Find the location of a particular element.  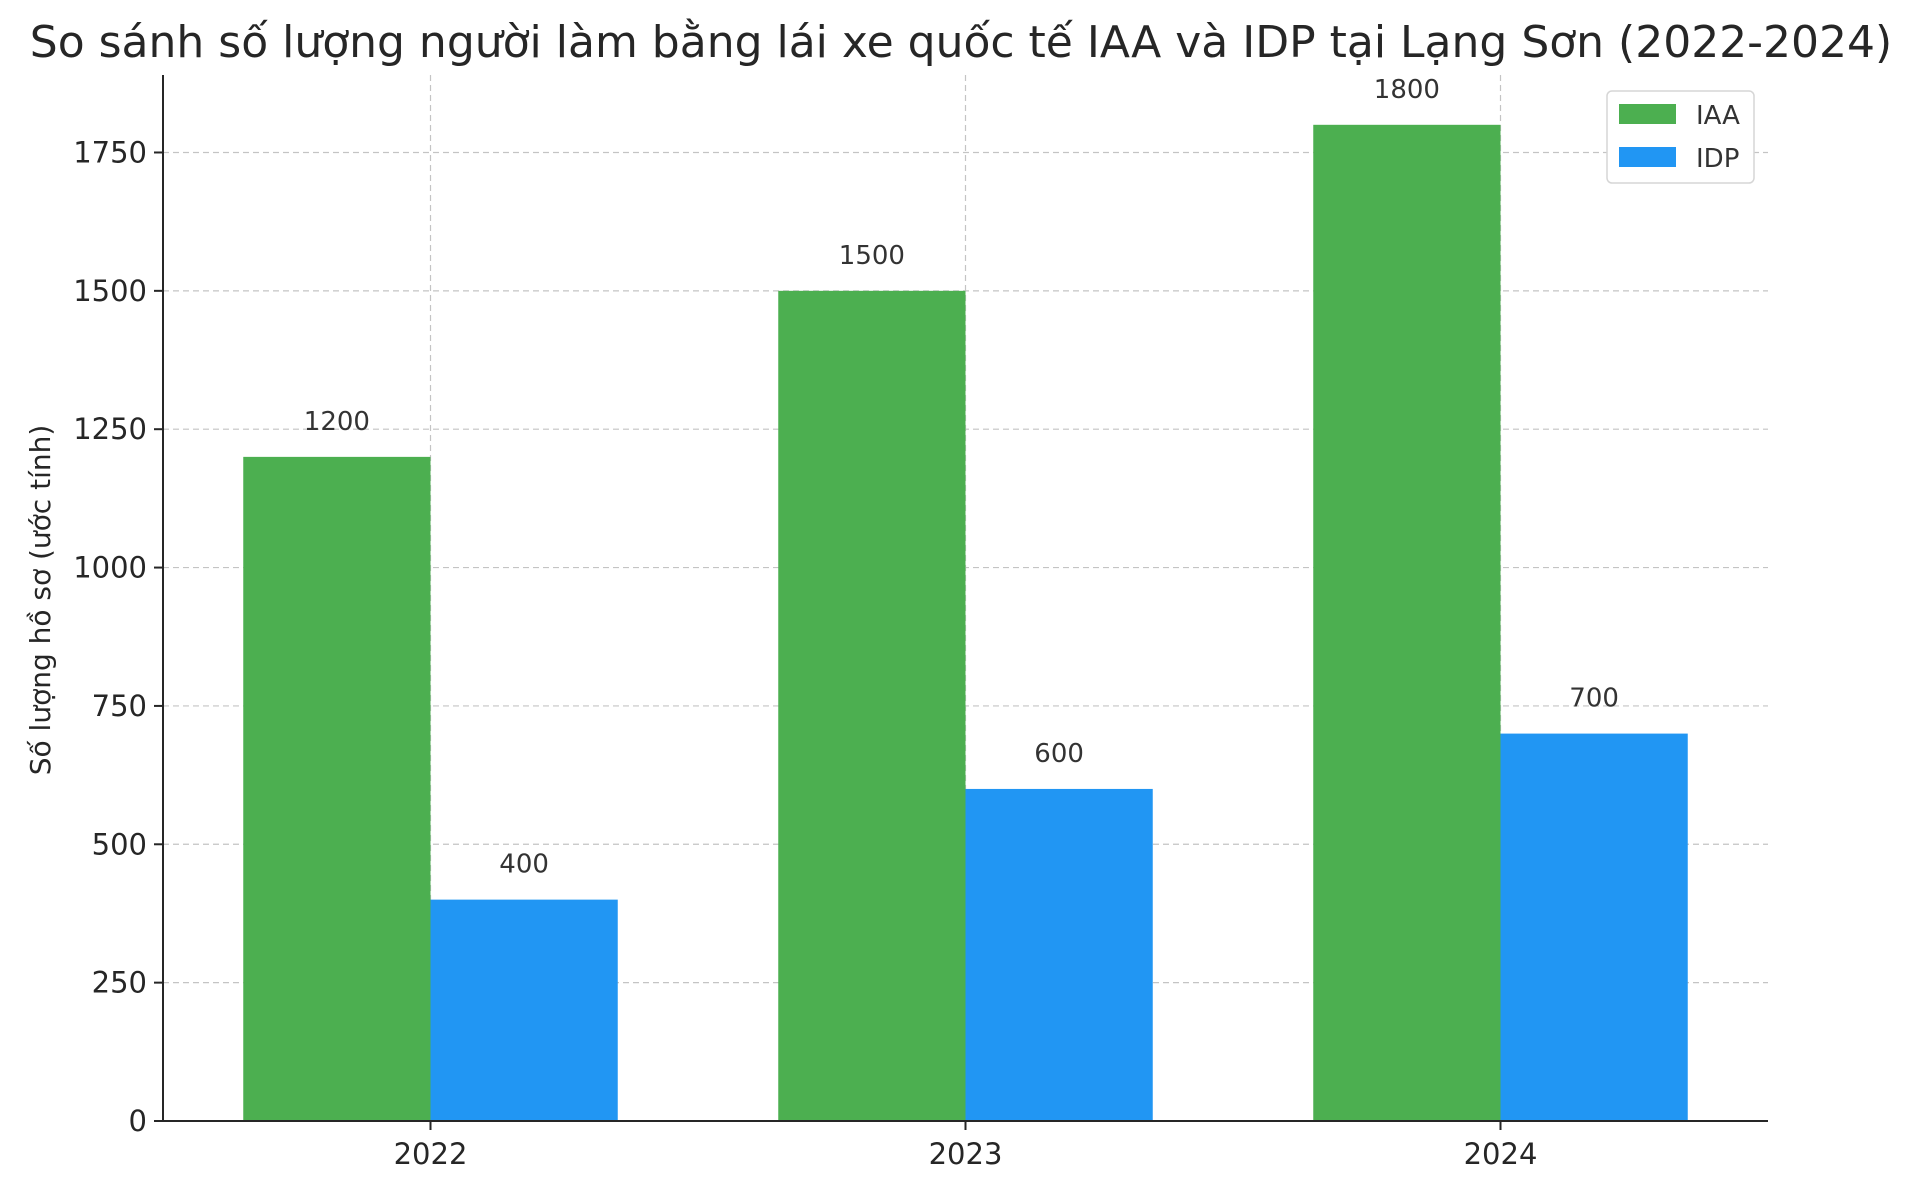

y-tick-label: 1000 is located at coordinates (110, 568).